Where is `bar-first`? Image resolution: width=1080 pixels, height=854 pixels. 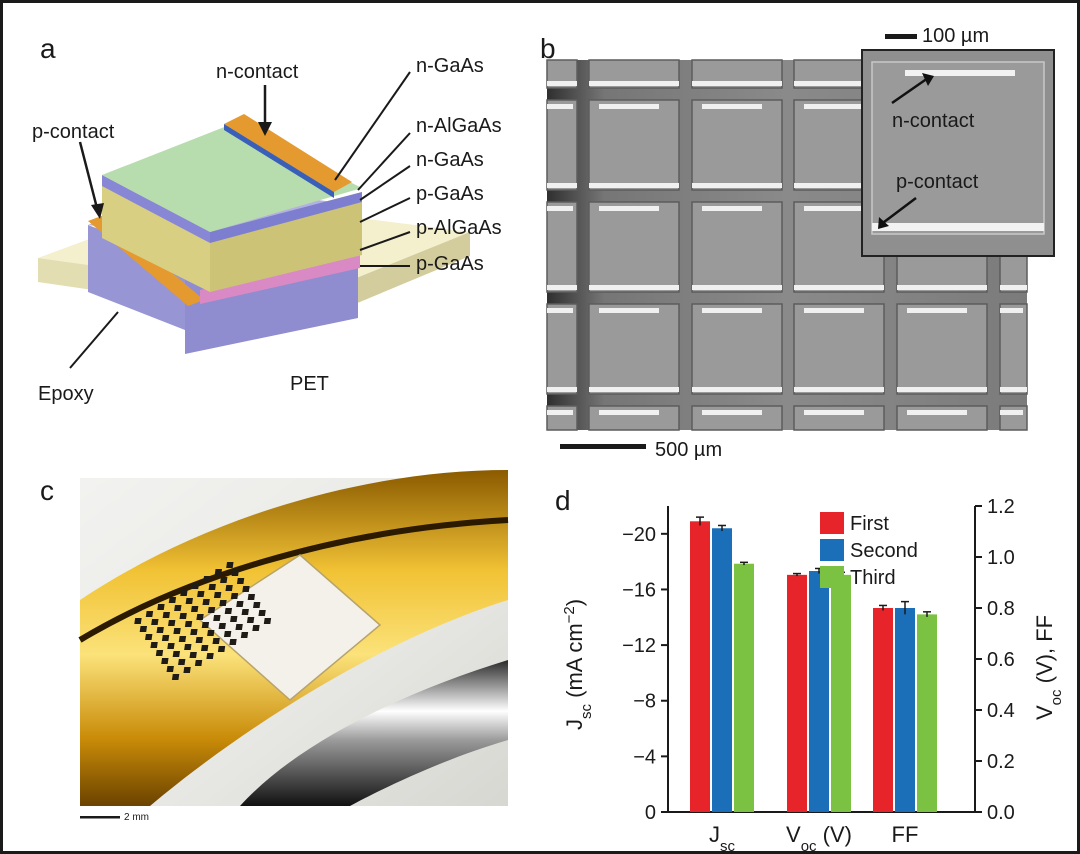 bar-first is located at coordinates (797, 693).